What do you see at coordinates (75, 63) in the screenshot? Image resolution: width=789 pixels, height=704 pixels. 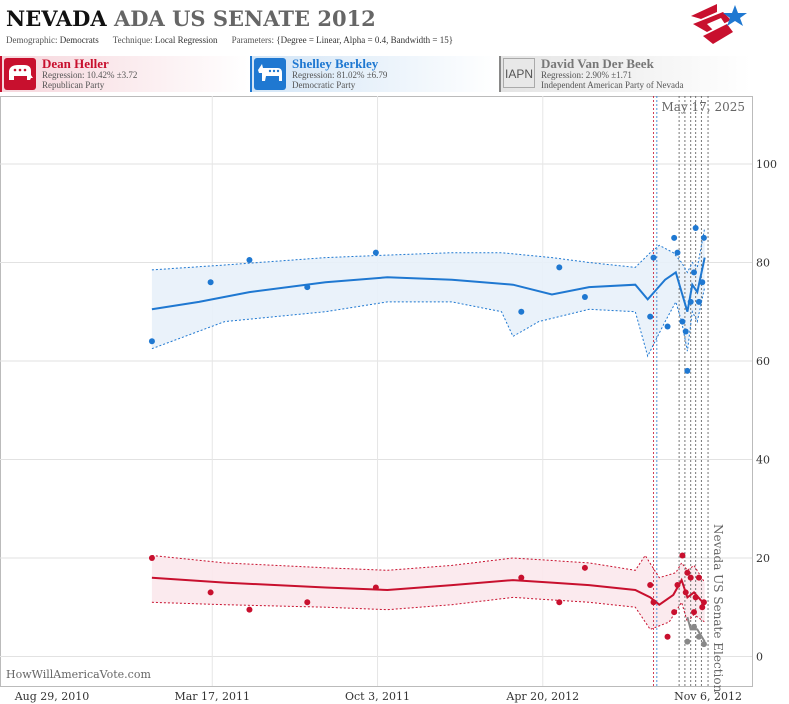 I see `candidate-name: Dean Heller` at bounding box center [75, 63].